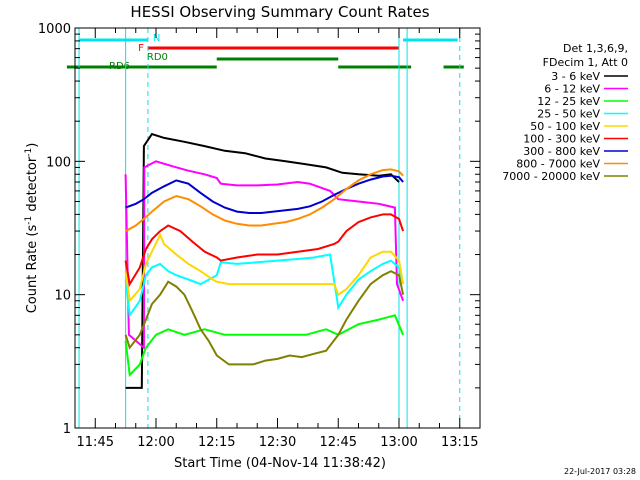 Image resolution: width=640 pixels, height=480 pixels. I want to click on chart-title: HESSI Observing Summary Count Rates, so click(279, 12).